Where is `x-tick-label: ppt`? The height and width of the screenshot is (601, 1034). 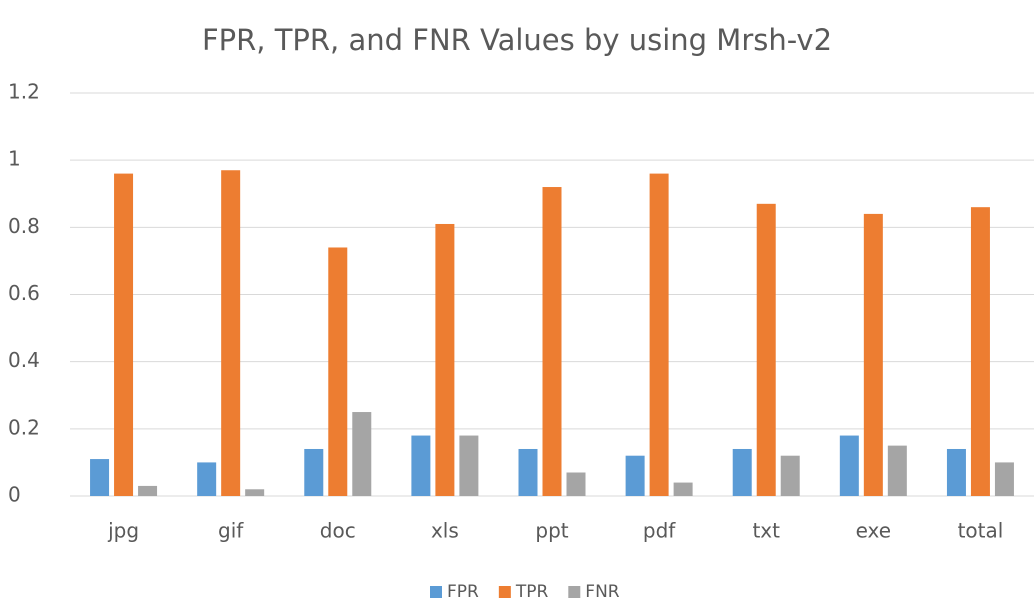 x-tick-label: ppt is located at coordinates (551, 531).